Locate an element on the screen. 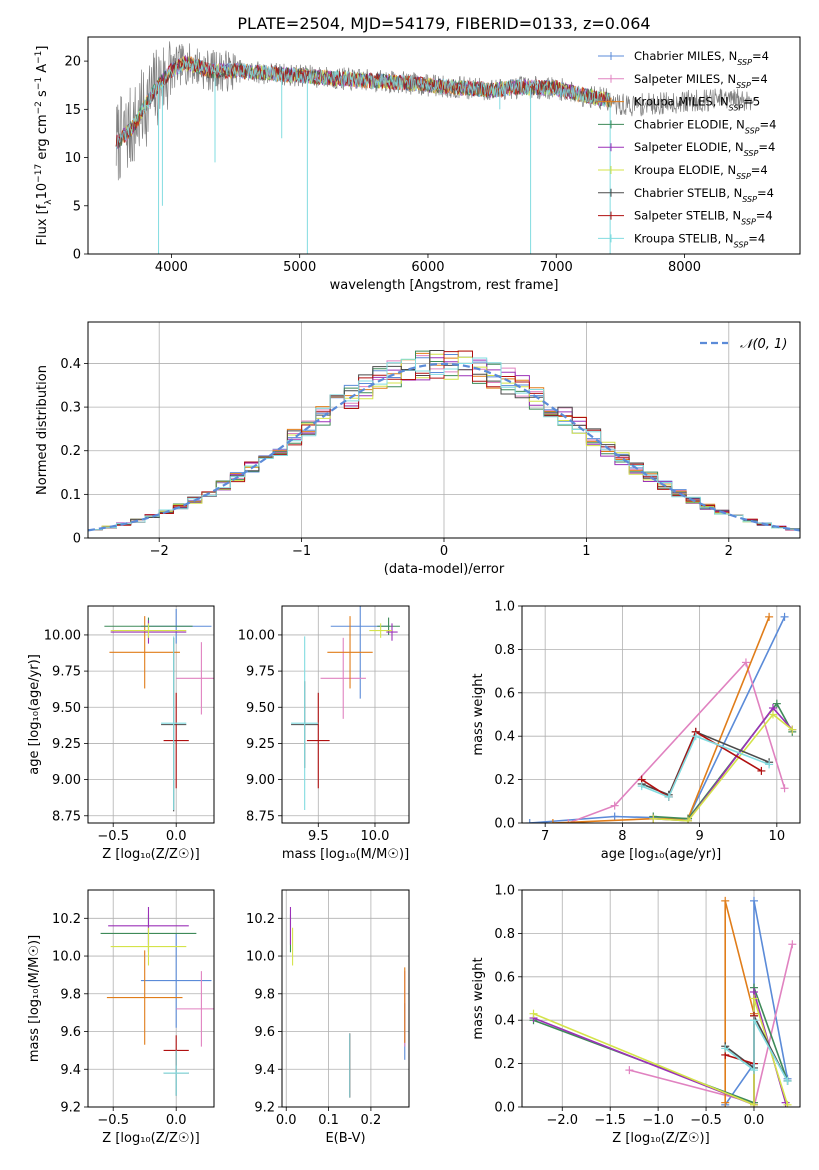 This screenshot has width=819, height=1170. weight-lines is located at coordinates (663, 1001).